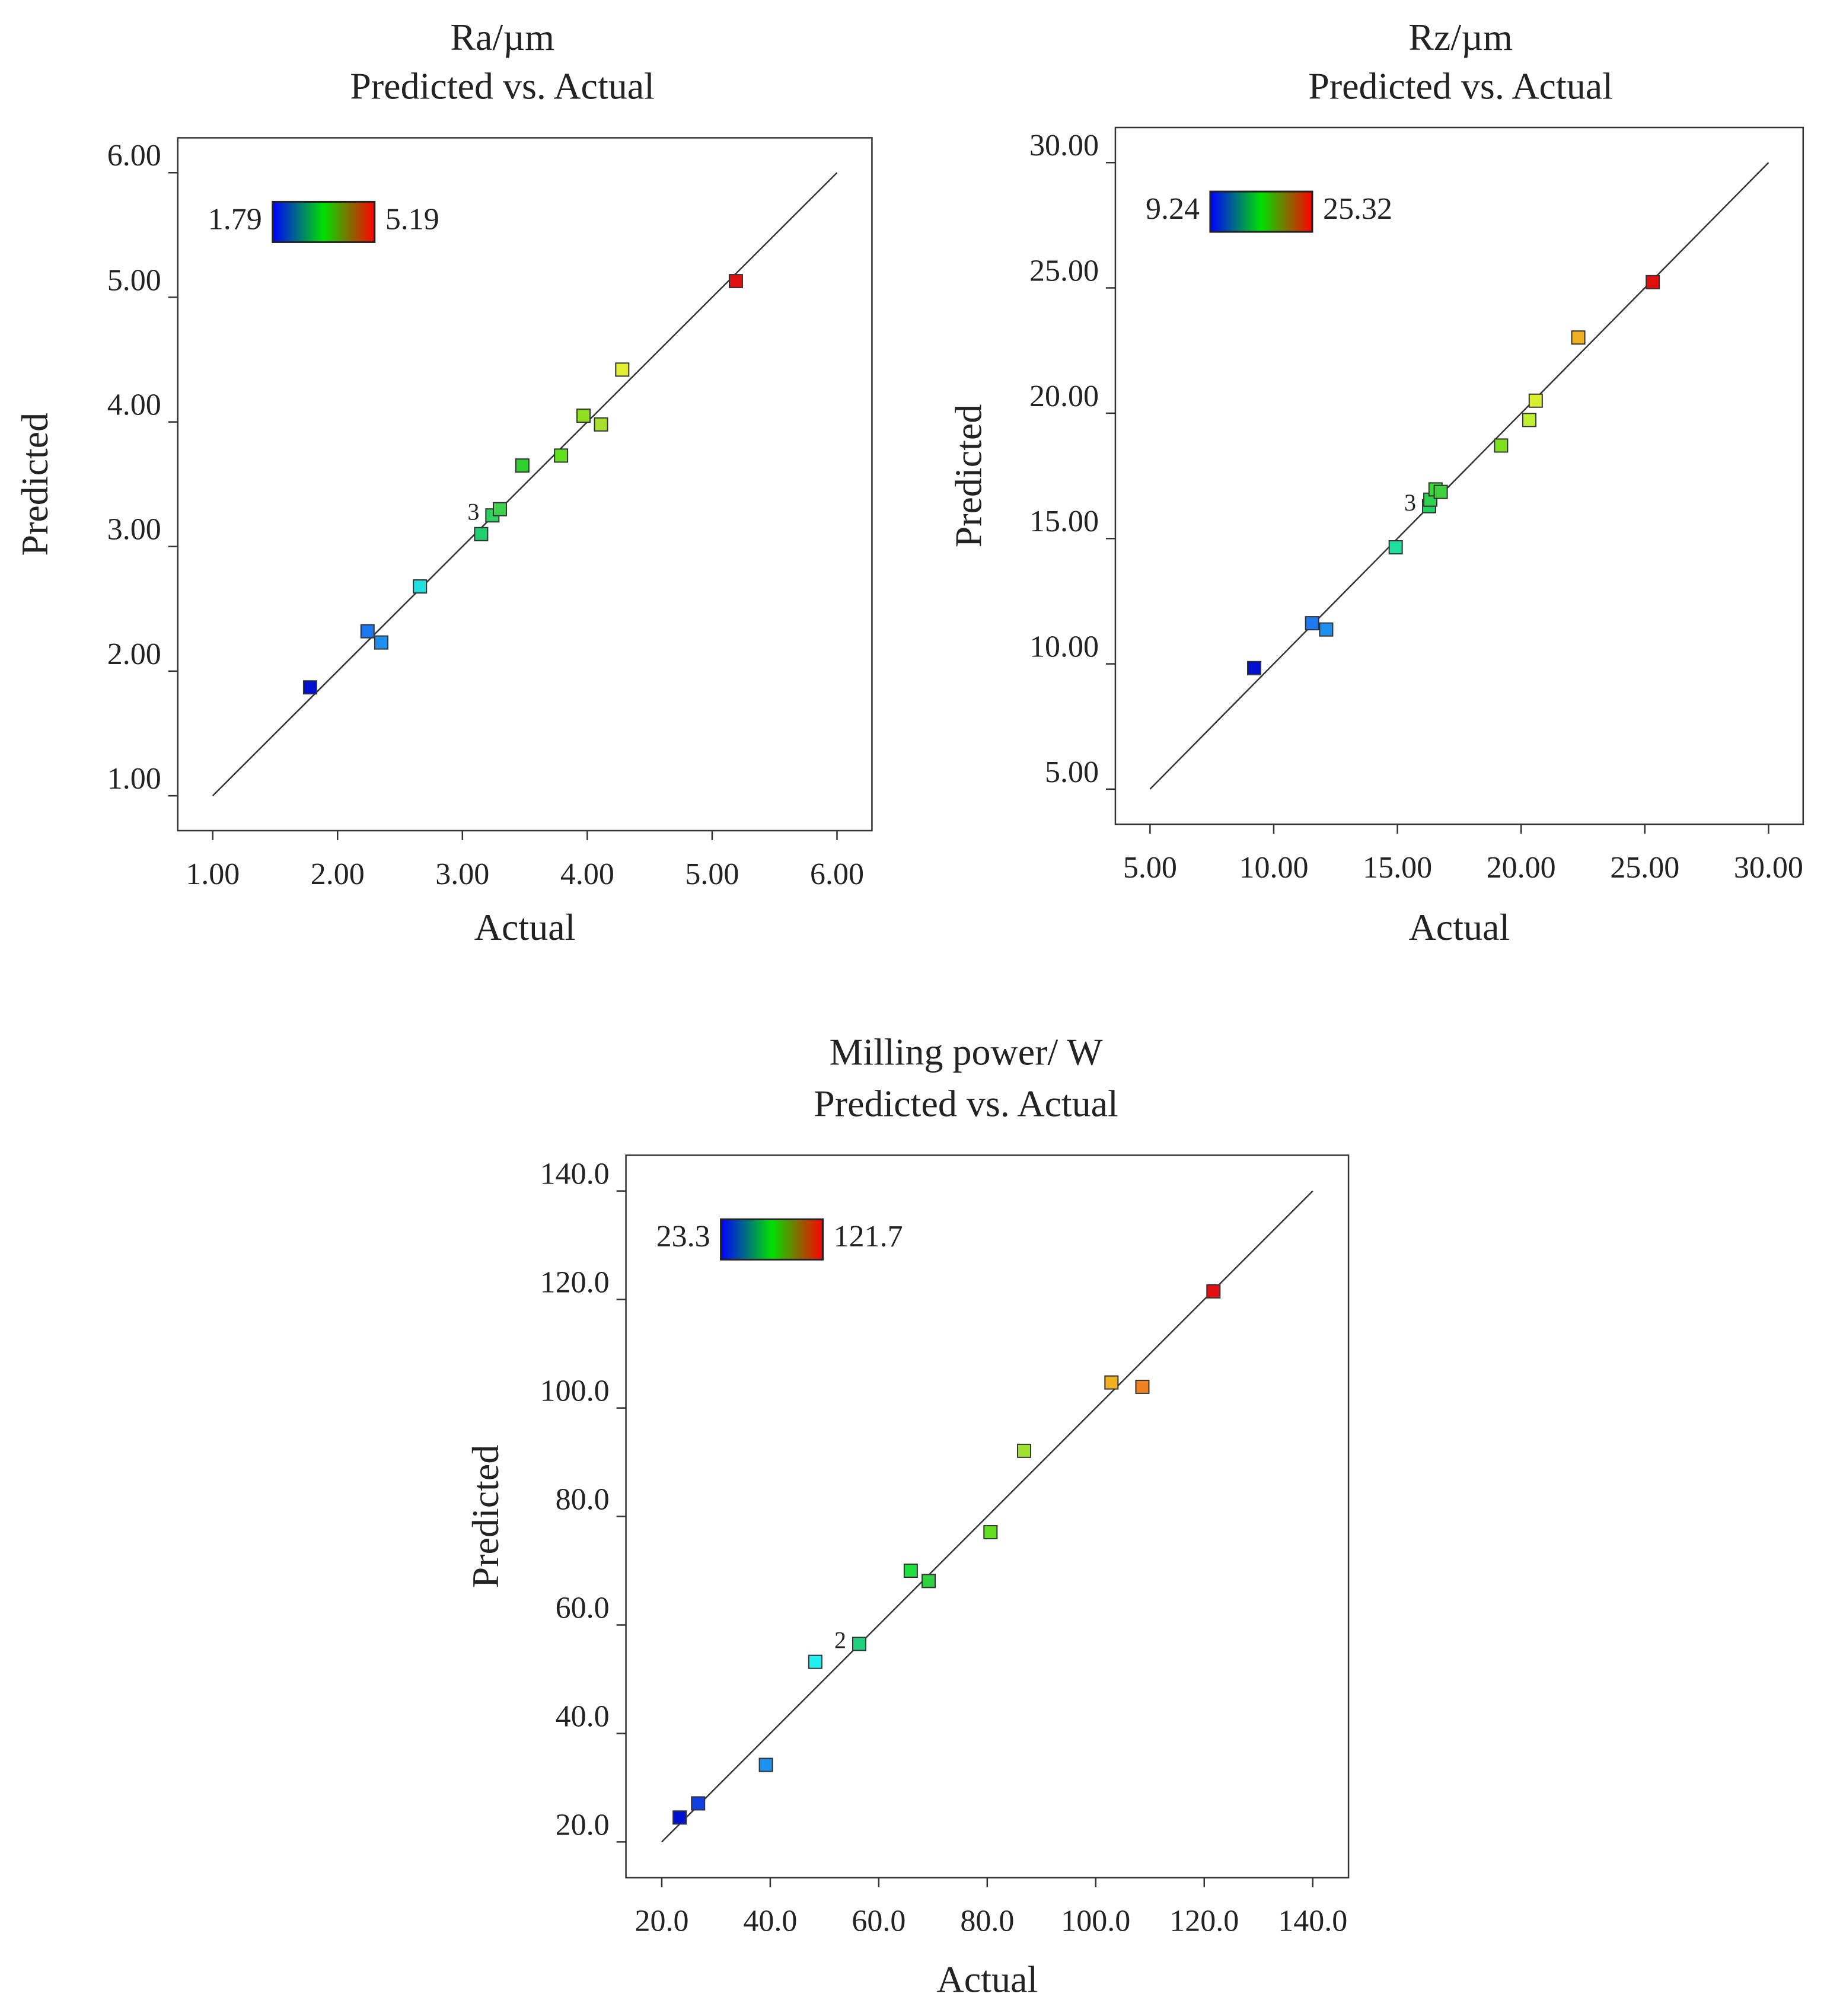  What do you see at coordinates (583, 1825) in the screenshot?
I see `y-tick-label: 20.0` at bounding box center [583, 1825].